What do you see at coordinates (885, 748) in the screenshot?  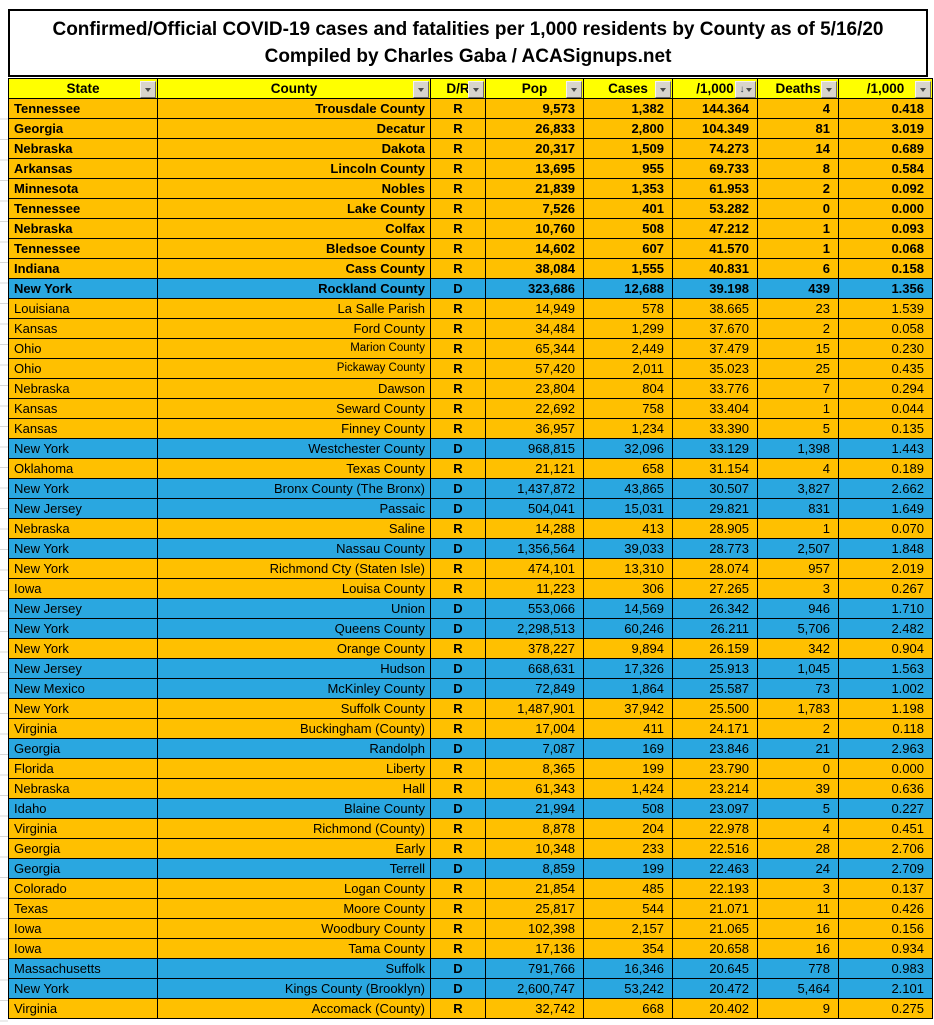 I see `cell-dper1000: 2.963` at bounding box center [885, 748].